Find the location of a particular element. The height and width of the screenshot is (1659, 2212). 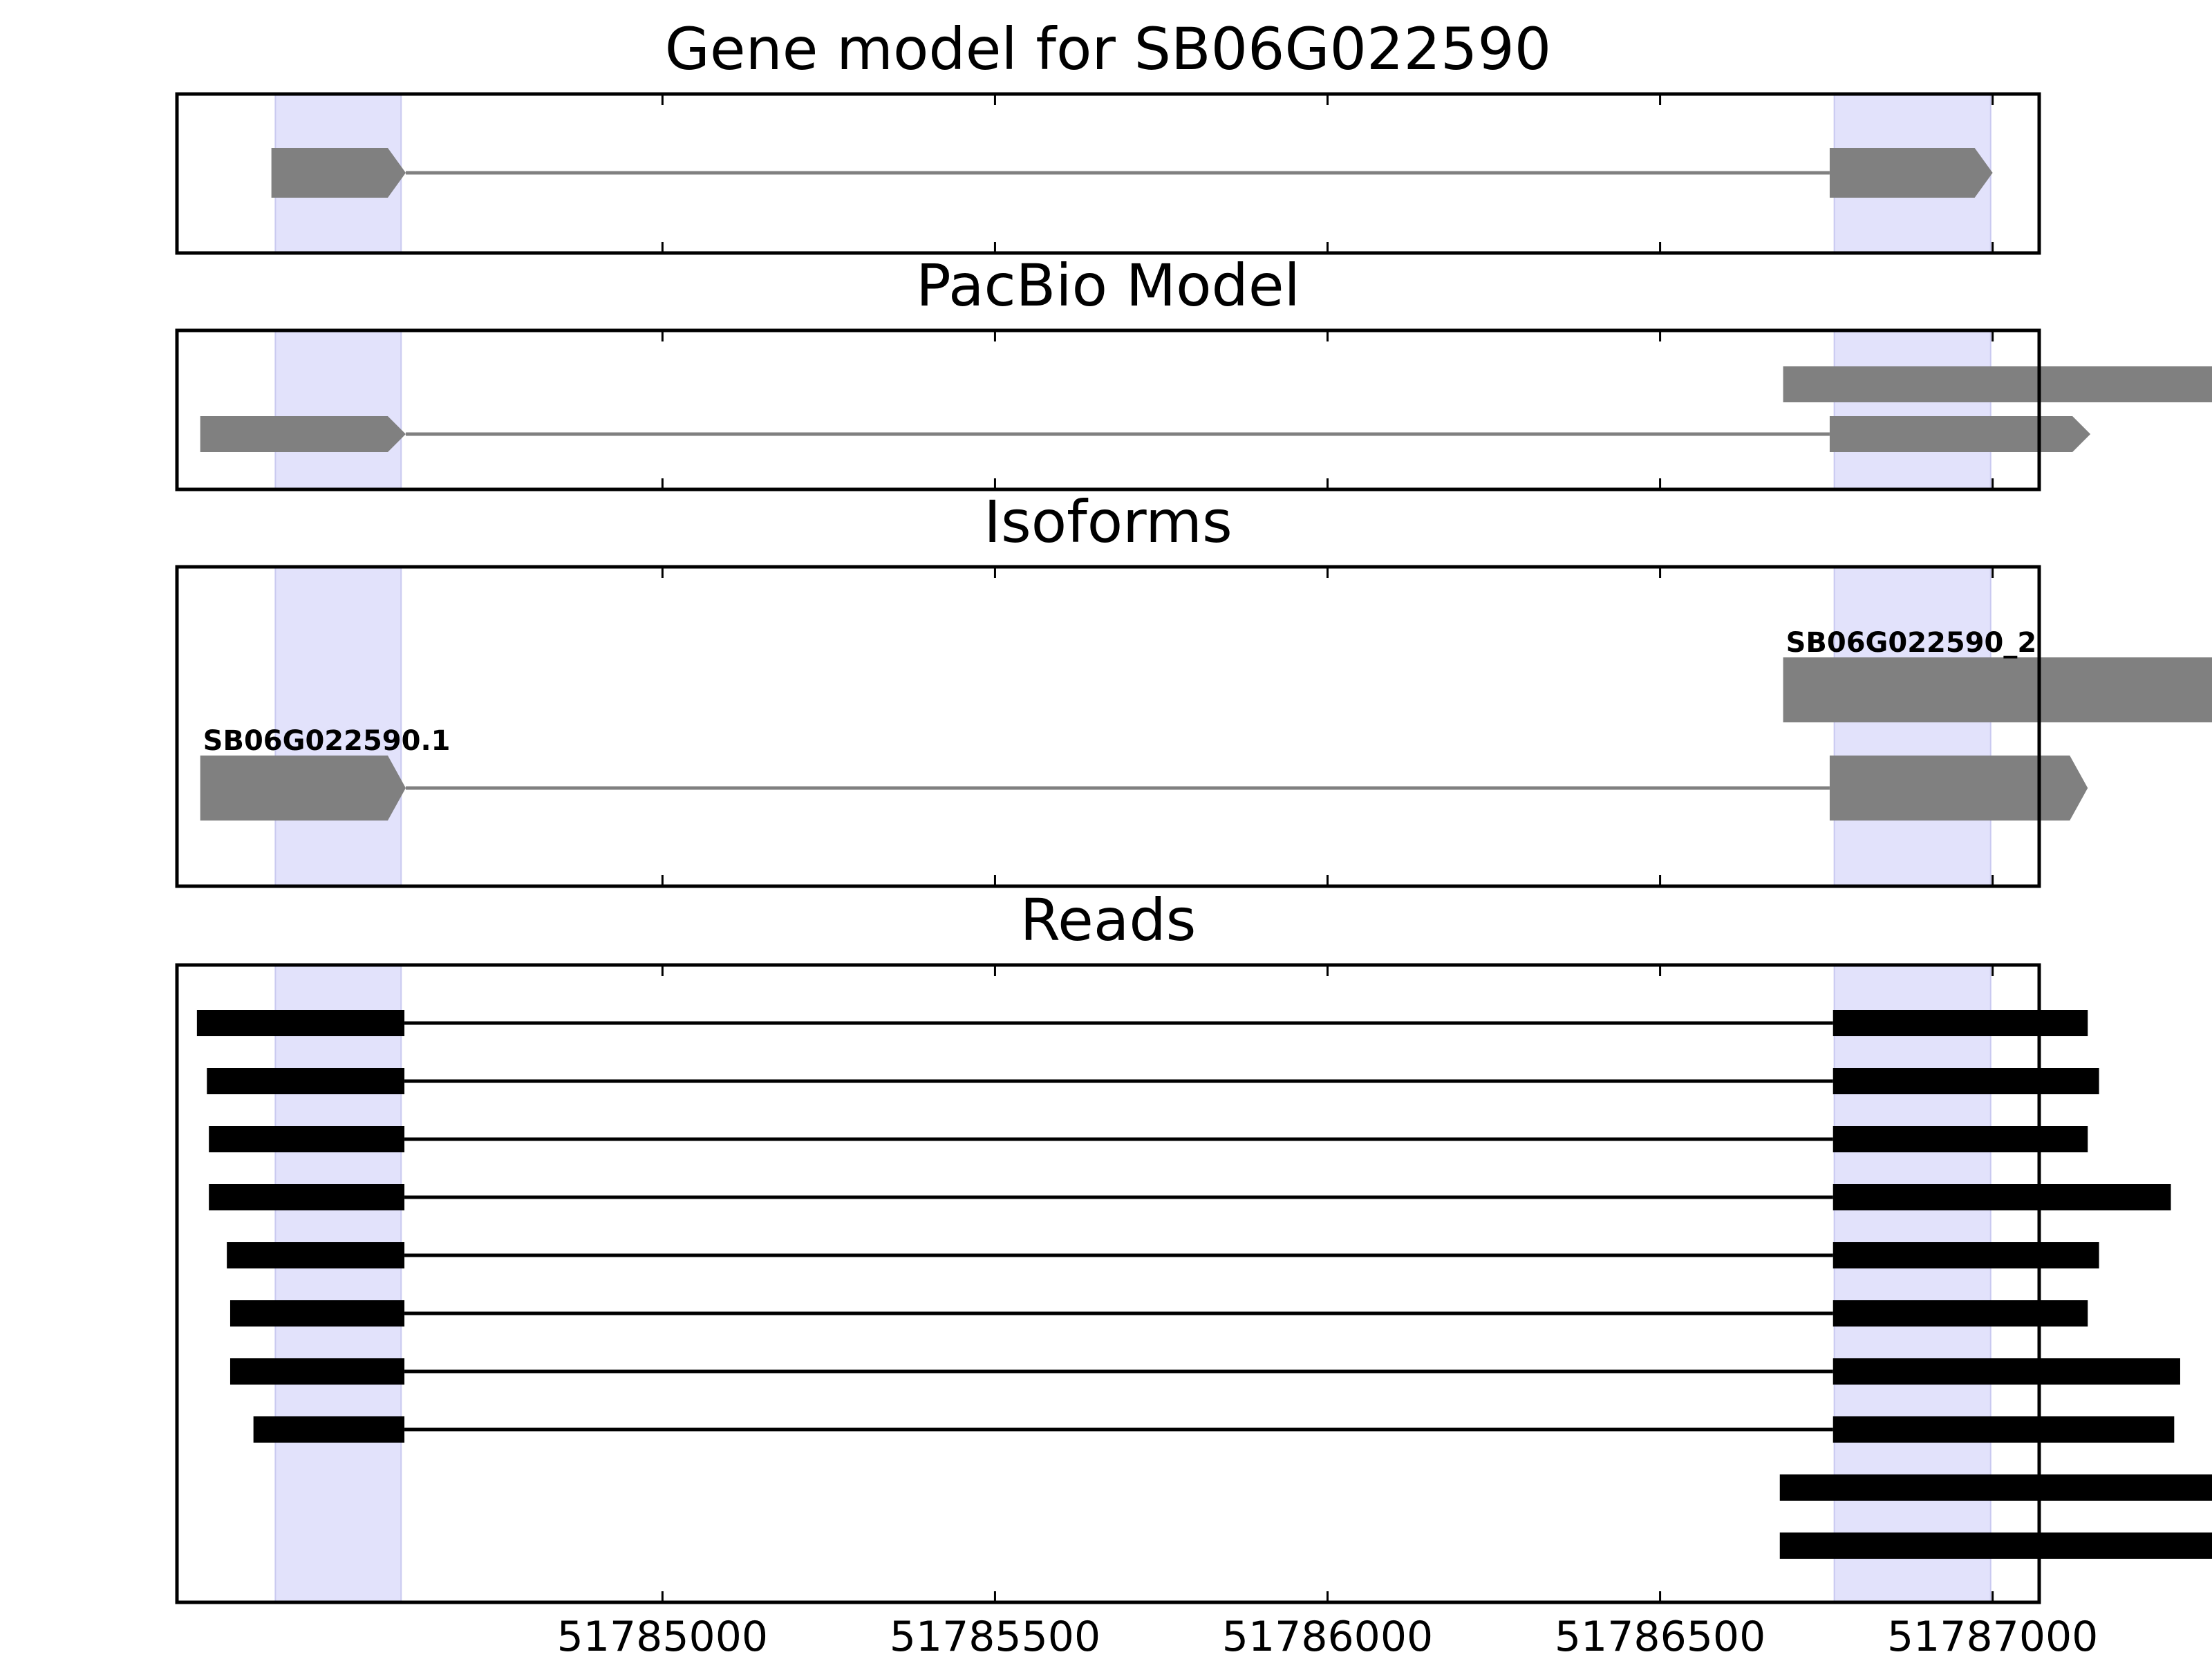

x-tick-label: 51785500 is located at coordinates (995, 1636).